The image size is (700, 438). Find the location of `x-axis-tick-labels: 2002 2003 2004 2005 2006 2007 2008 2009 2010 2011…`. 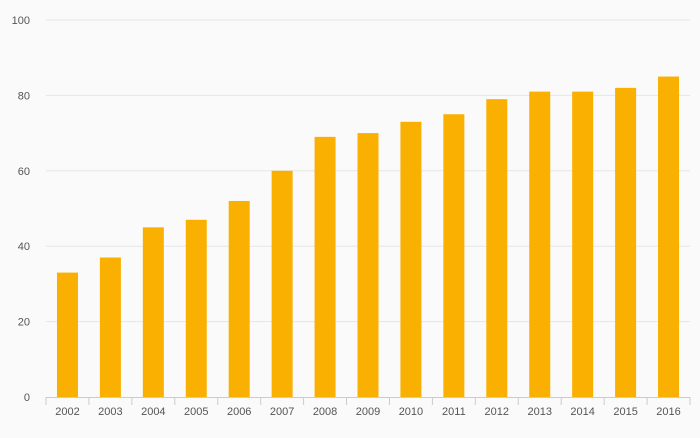

x-axis-tick-labels: 2002 2003 2004 2005 2006 2007 2008 2009 2010 2011… is located at coordinates (368, 412).